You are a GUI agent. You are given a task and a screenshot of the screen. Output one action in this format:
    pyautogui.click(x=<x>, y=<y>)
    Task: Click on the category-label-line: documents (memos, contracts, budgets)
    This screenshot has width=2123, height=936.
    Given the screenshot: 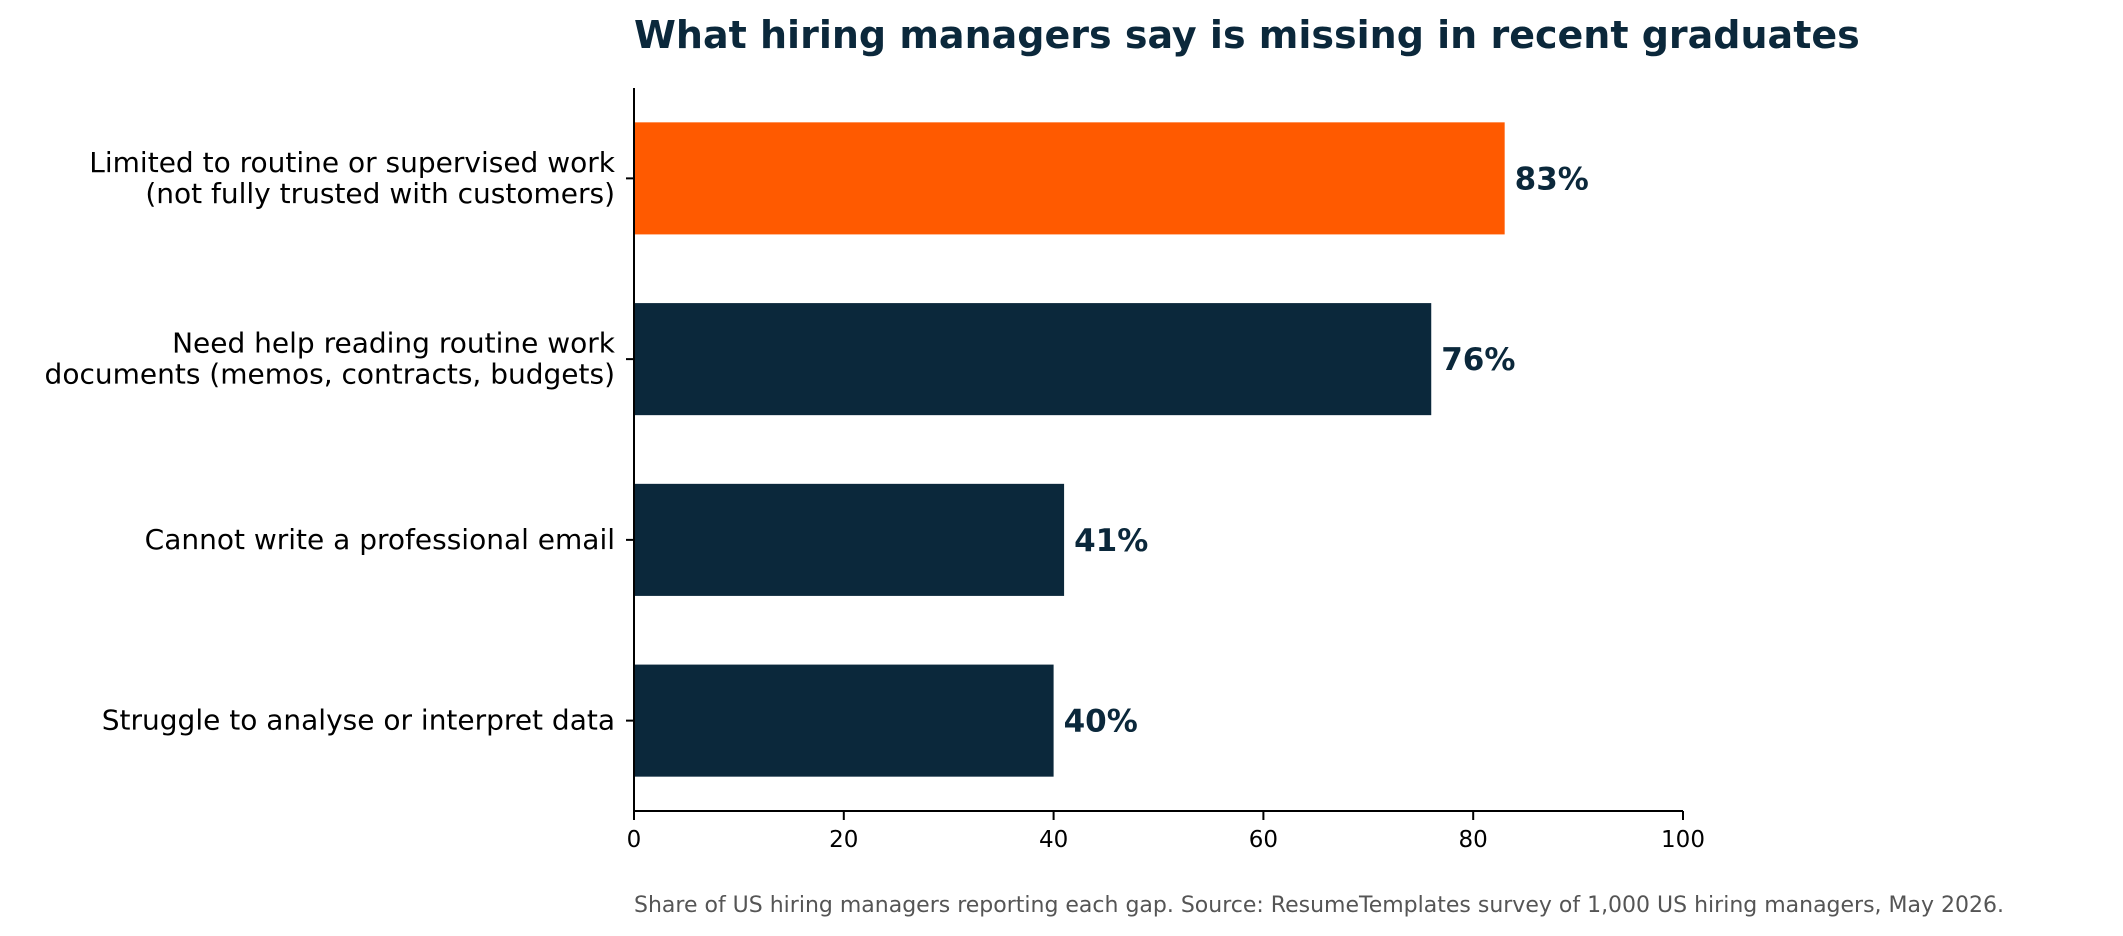 What is the action you would take?
    pyautogui.click(x=330, y=374)
    